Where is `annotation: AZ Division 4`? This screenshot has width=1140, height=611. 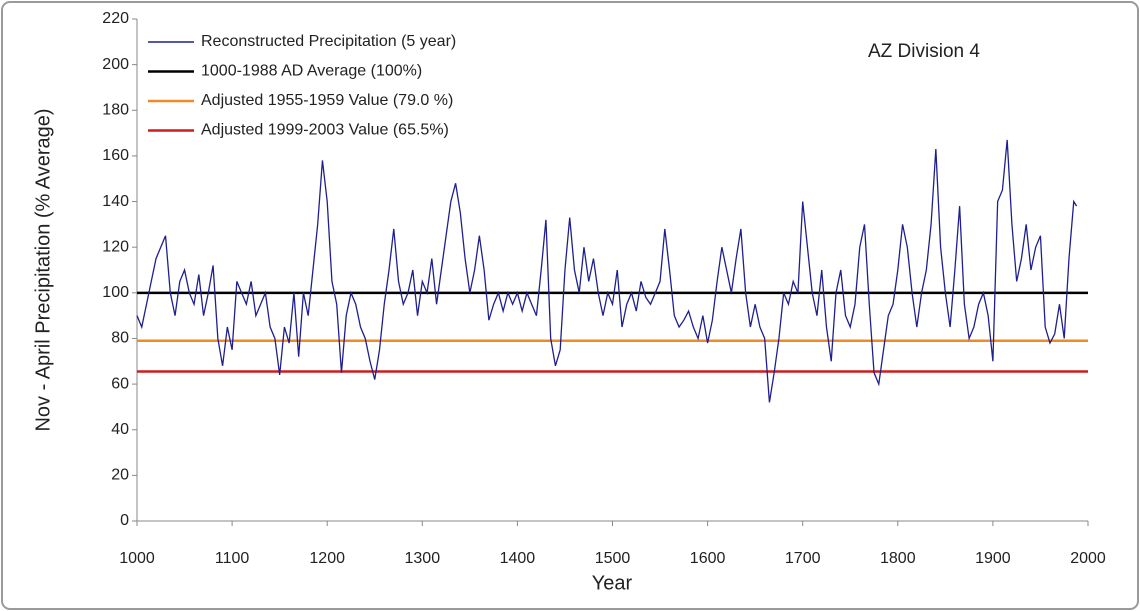
annotation: AZ Division 4 is located at coordinates (924, 51).